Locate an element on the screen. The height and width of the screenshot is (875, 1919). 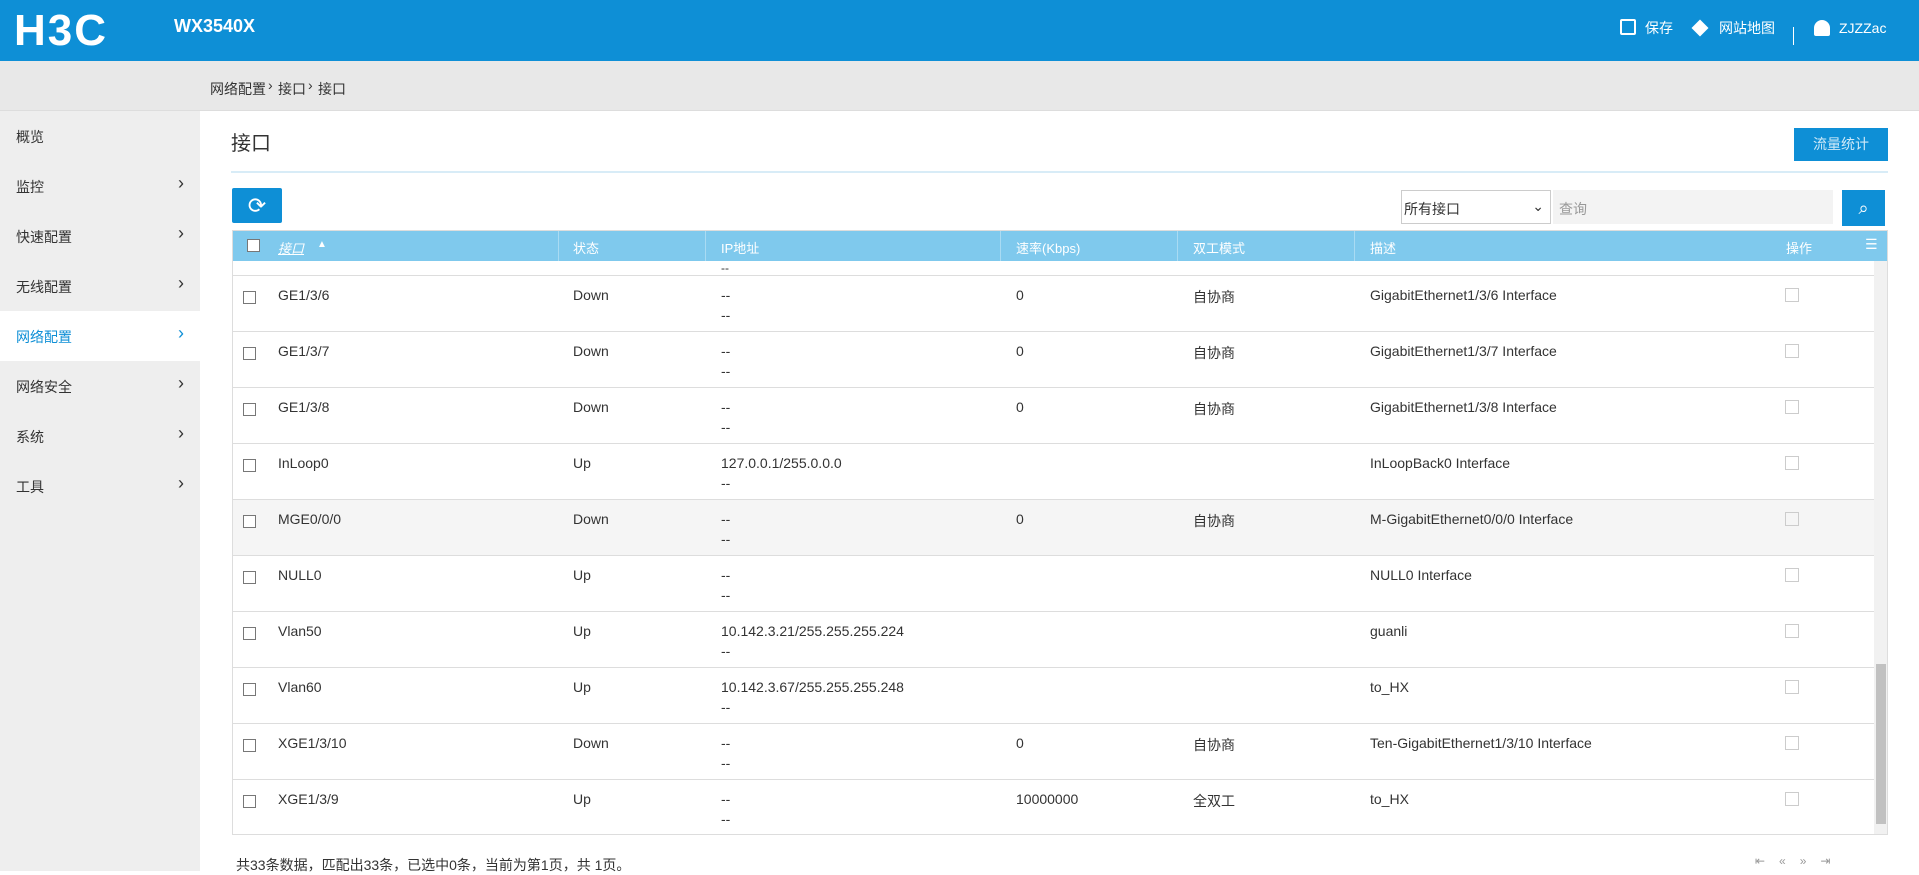
ip-line: 10.142.3.67/255.255.255.248 is located at coordinates (812, 687).